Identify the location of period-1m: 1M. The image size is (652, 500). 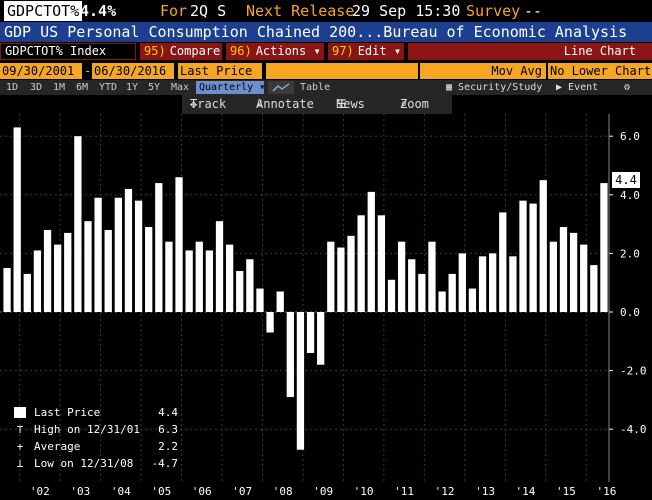
(59, 87).